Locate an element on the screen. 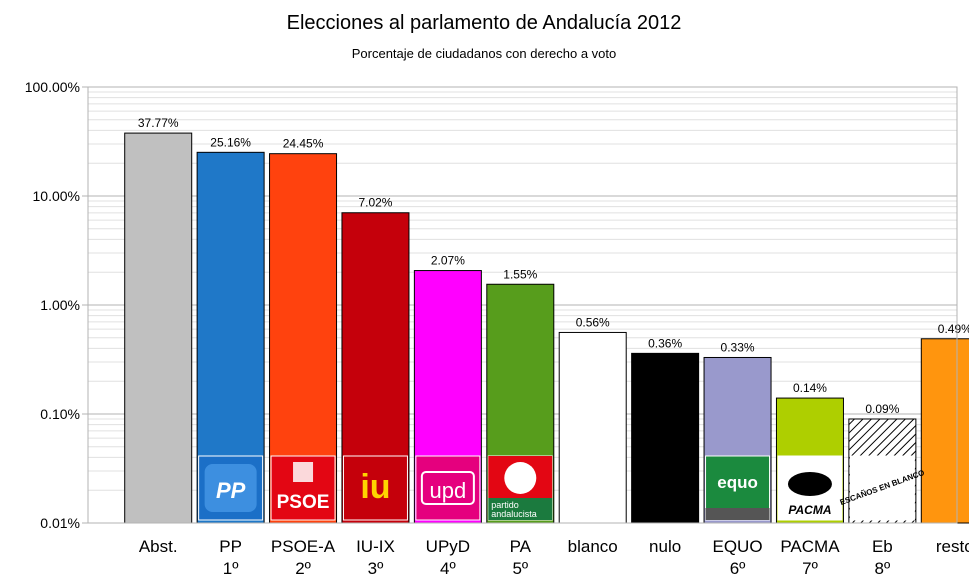 Image resolution: width=969 pixels, height=583 pixels. y-tick-label: 10.00% is located at coordinates (56, 196).